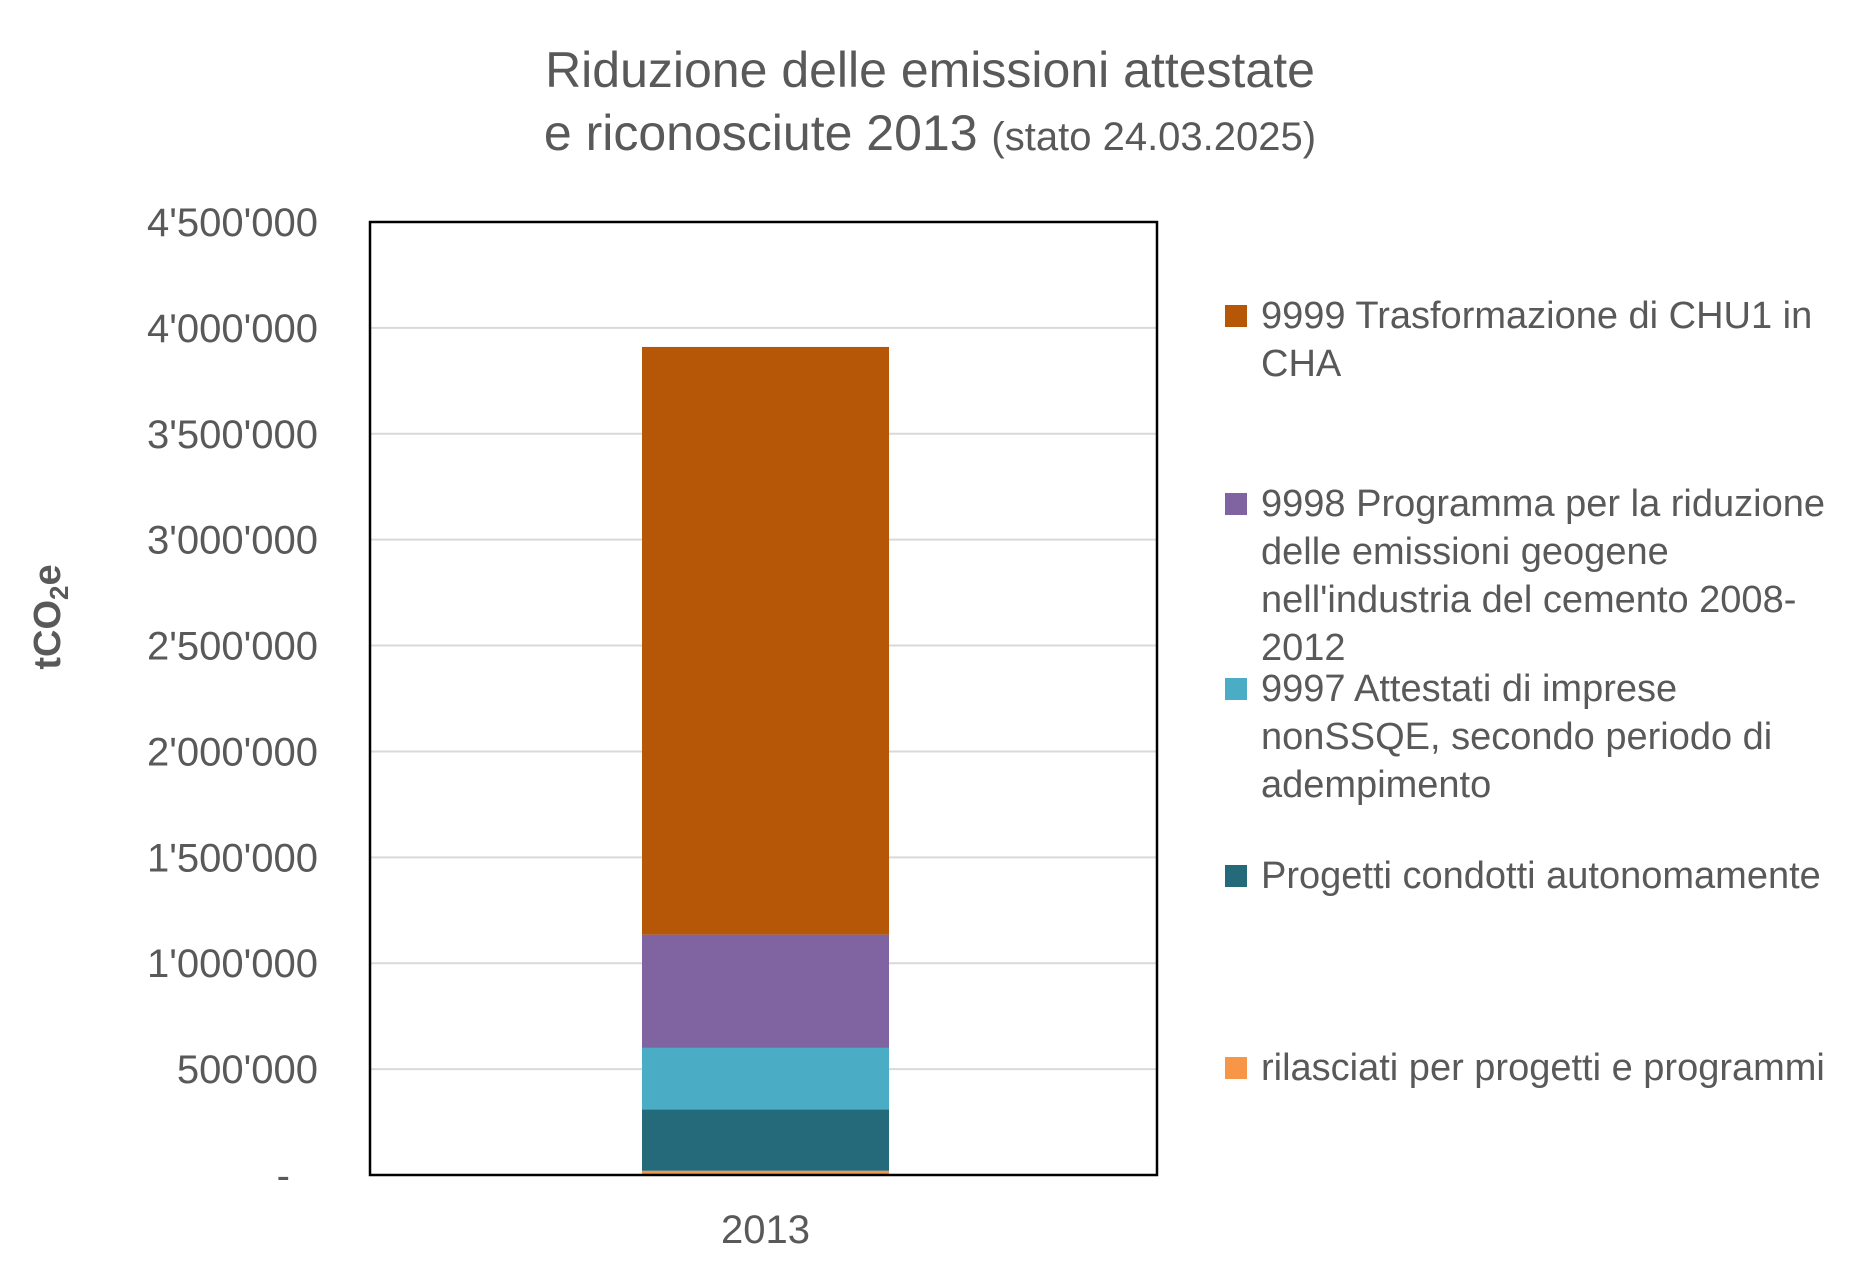  I want to click on y-tick-label: 500'000, so click(247, 1070).